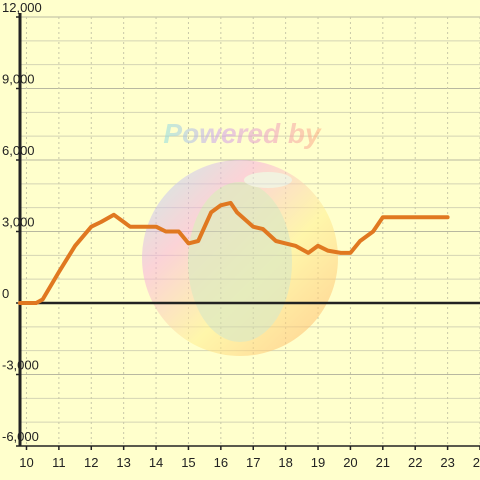  I want to click on x-tick-label: 14, so click(156, 462).